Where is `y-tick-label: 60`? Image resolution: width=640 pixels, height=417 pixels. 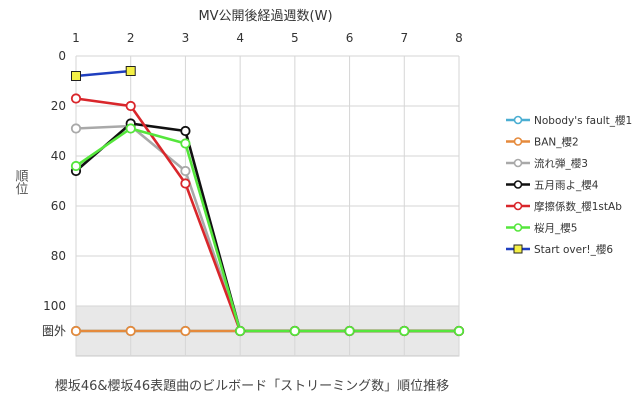
y-tick-label: 60 is located at coordinates (58, 206).